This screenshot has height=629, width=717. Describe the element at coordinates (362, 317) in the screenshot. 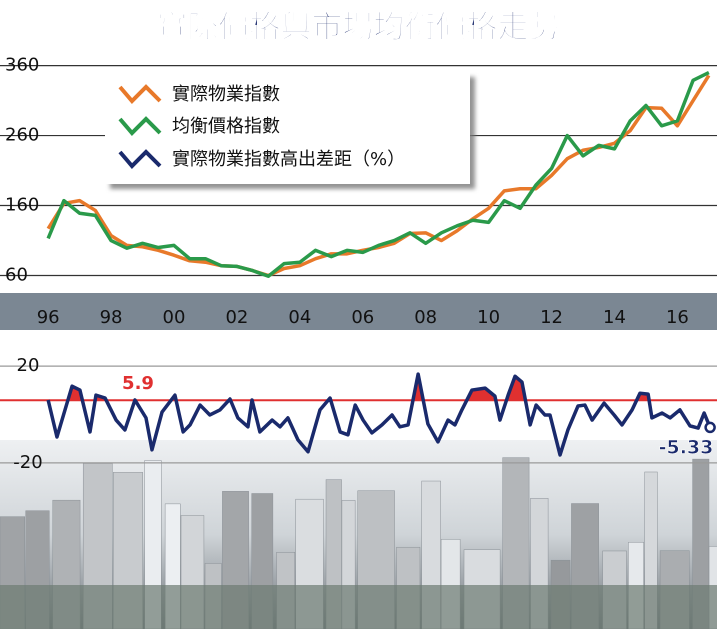

I see `x-tick-label: 06` at that location.